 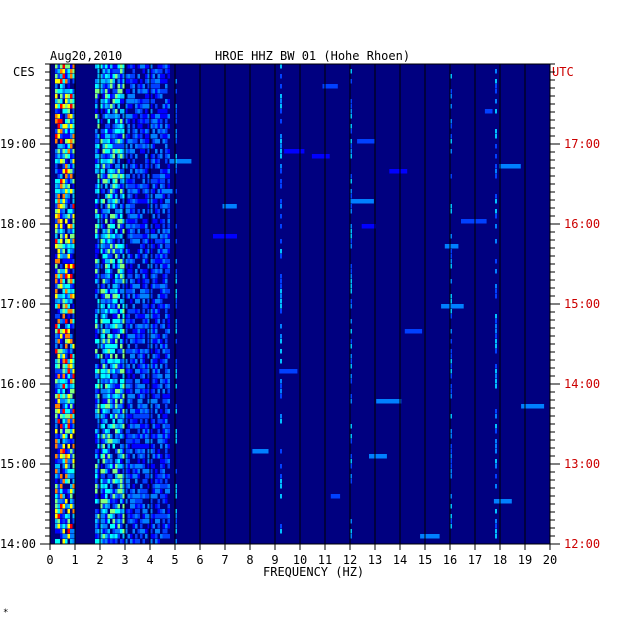 I want to click on x-axis: 0 1 2 3 4 5 6 7 8 9 10 11 12 13 14 15 16 17 18 19 20, so click(x=301, y=555).